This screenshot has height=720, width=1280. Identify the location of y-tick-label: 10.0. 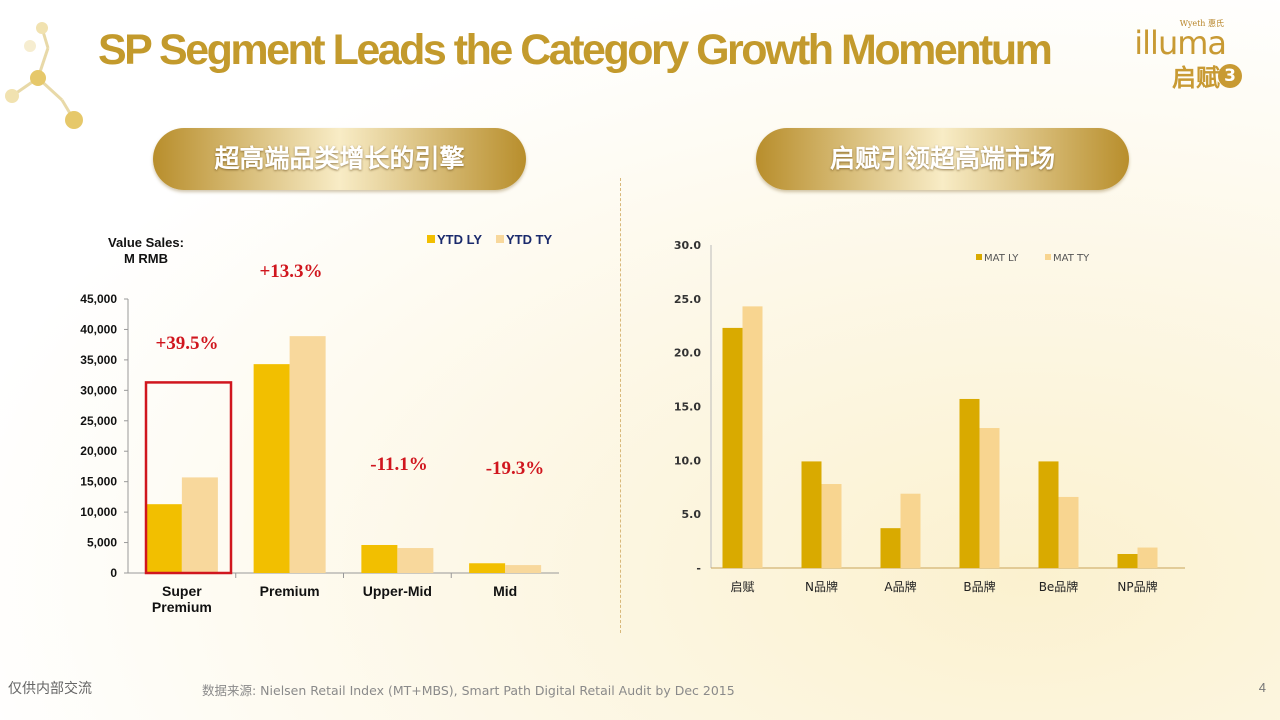
(687, 460).